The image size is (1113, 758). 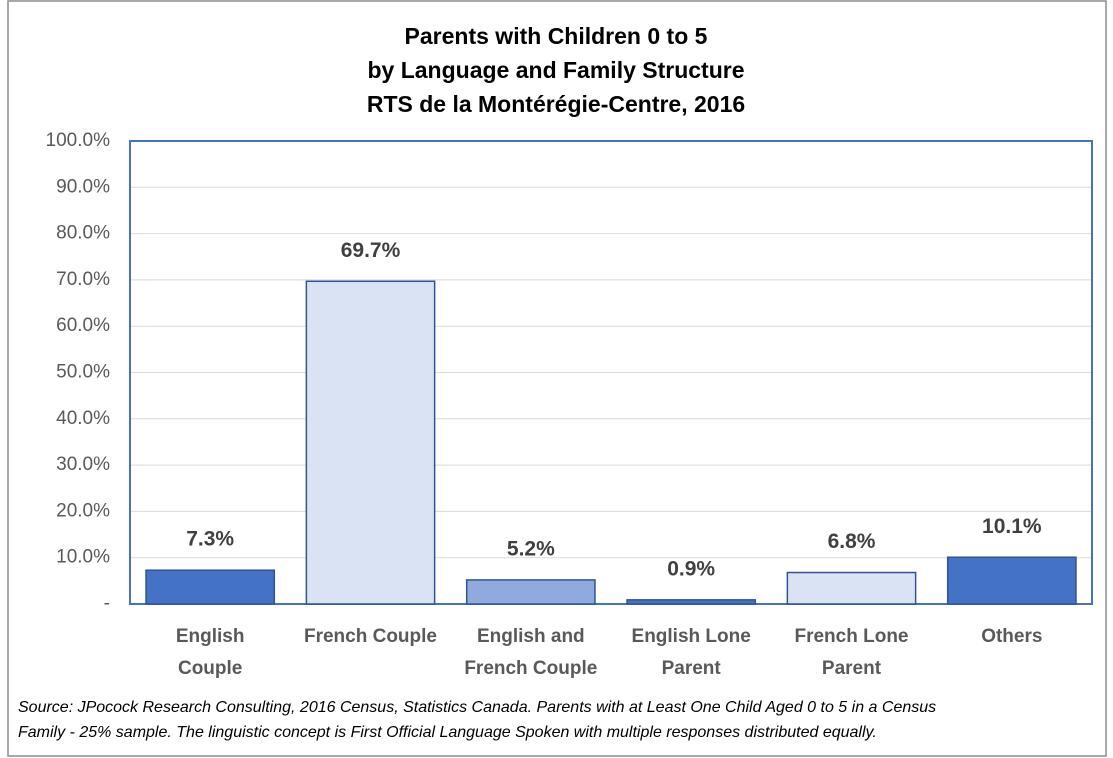 I want to click on data-label: 10.1%, so click(x=1012, y=526).